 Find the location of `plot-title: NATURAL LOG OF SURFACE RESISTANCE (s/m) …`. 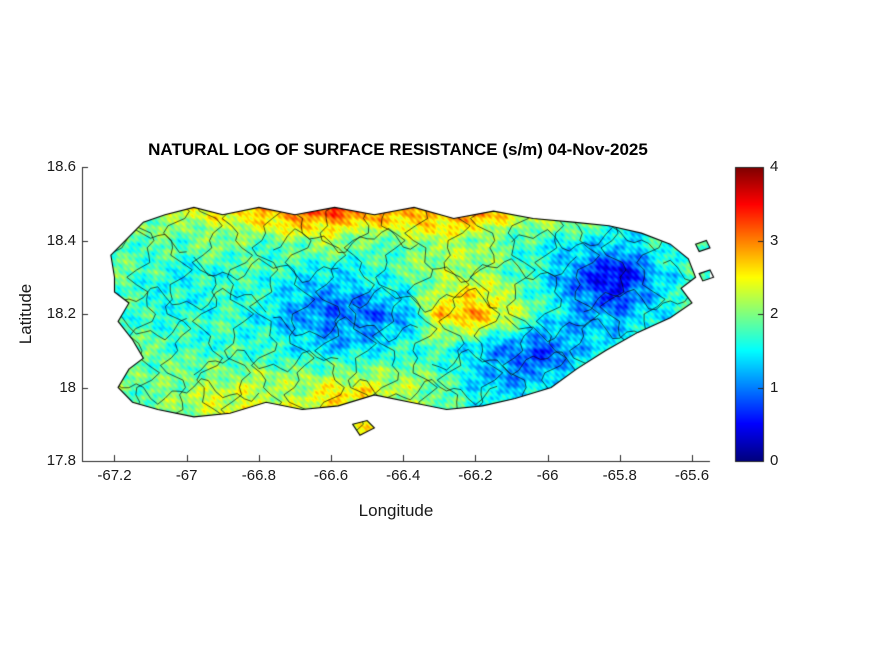

plot-title: NATURAL LOG OF SURFACE RESISTANCE (s/m) … is located at coordinates (398, 149).